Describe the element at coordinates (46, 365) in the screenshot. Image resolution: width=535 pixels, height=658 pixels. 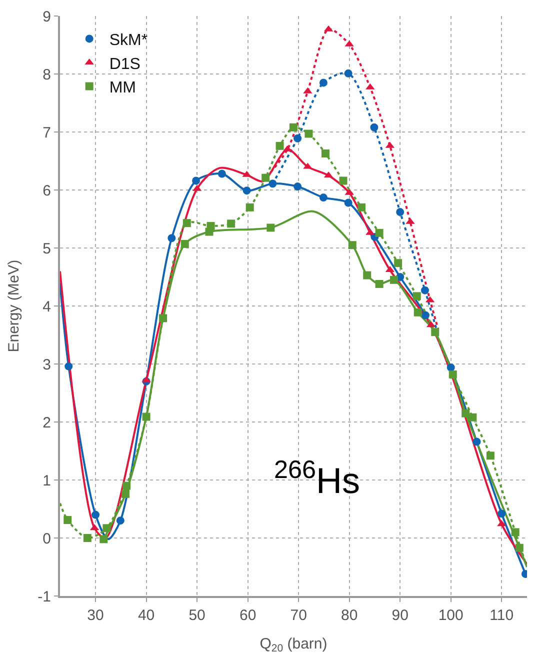
I see `y-tick-label: 3` at that location.